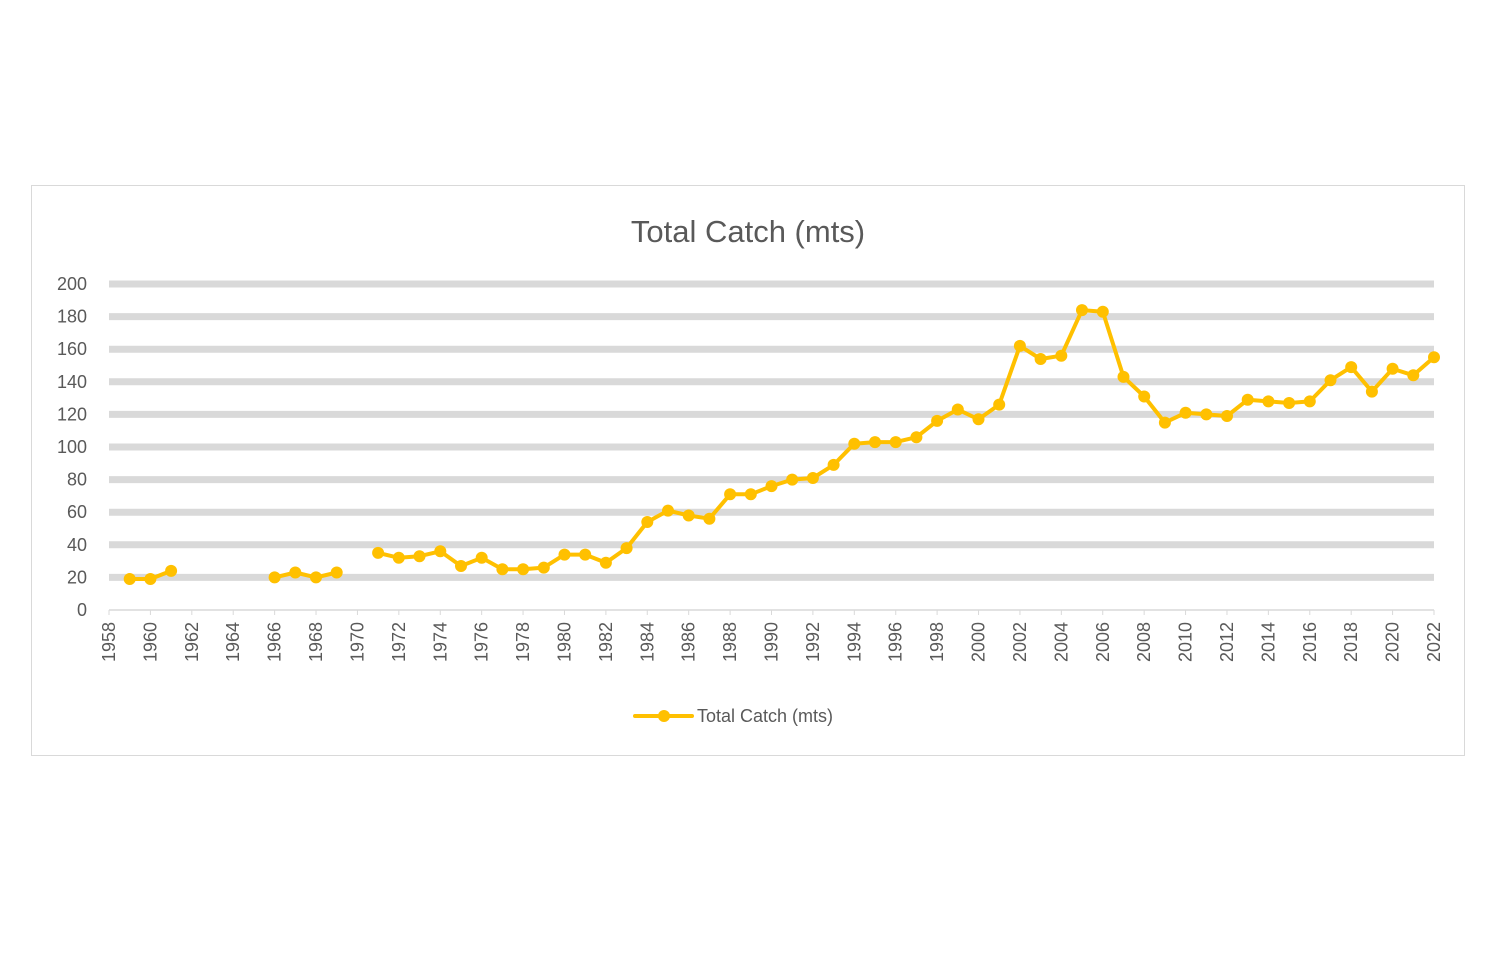 Image resolution: width=1500 pixels, height=968 pixels. I want to click on x-tick-label-2018: 2018, so click(1351, 642).